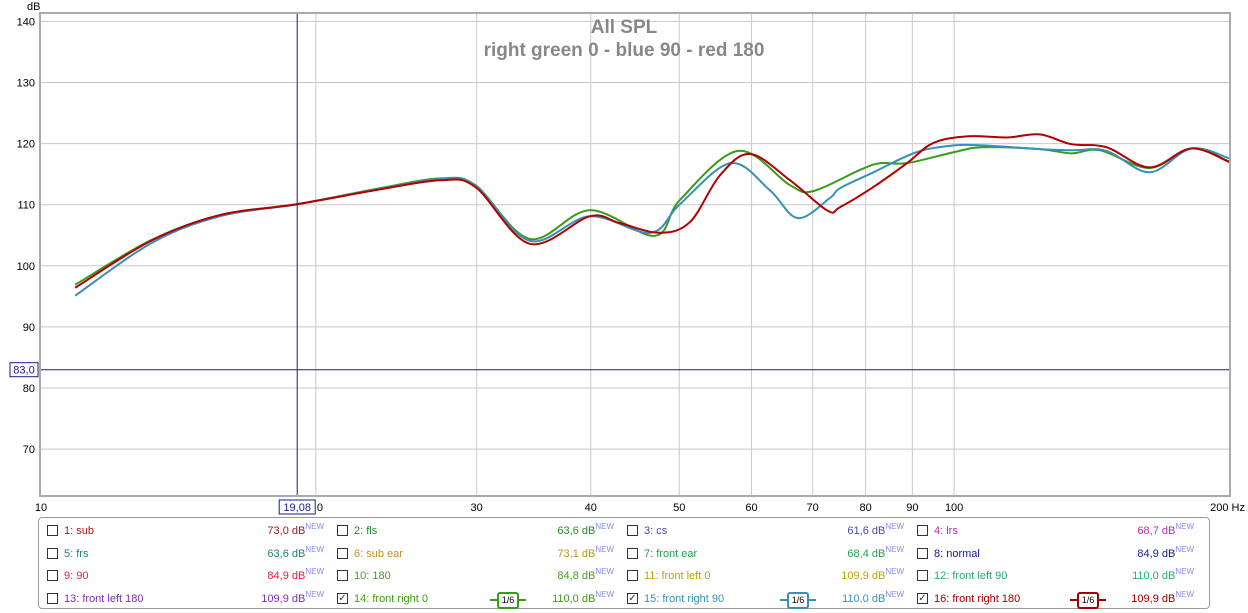 The image size is (1248, 613). What do you see at coordinates (79, 531) in the screenshot?
I see `legend-label: 1: sub` at bounding box center [79, 531].